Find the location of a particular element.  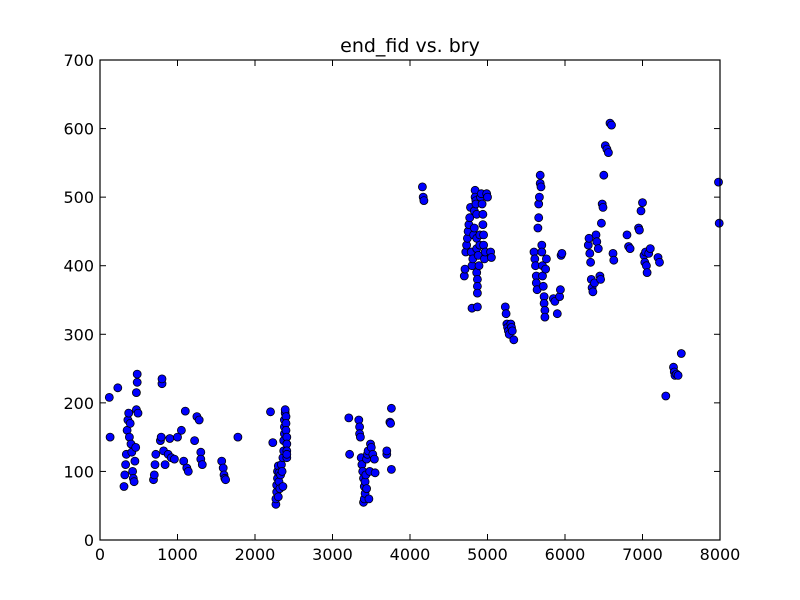

x-tick-label: 4000 is located at coordinates (410, 554).